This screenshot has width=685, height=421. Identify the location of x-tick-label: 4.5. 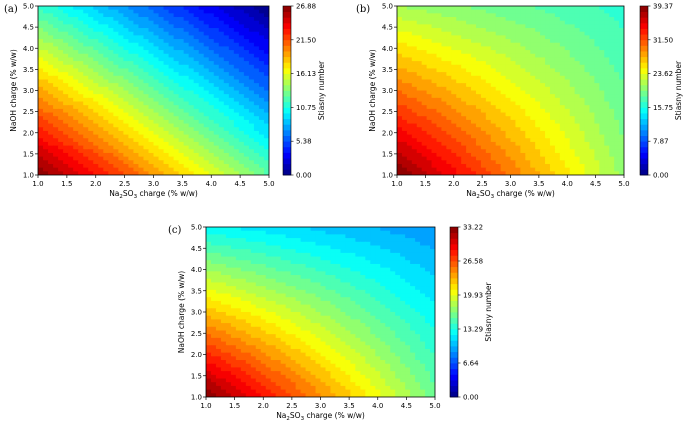
(240, 184).